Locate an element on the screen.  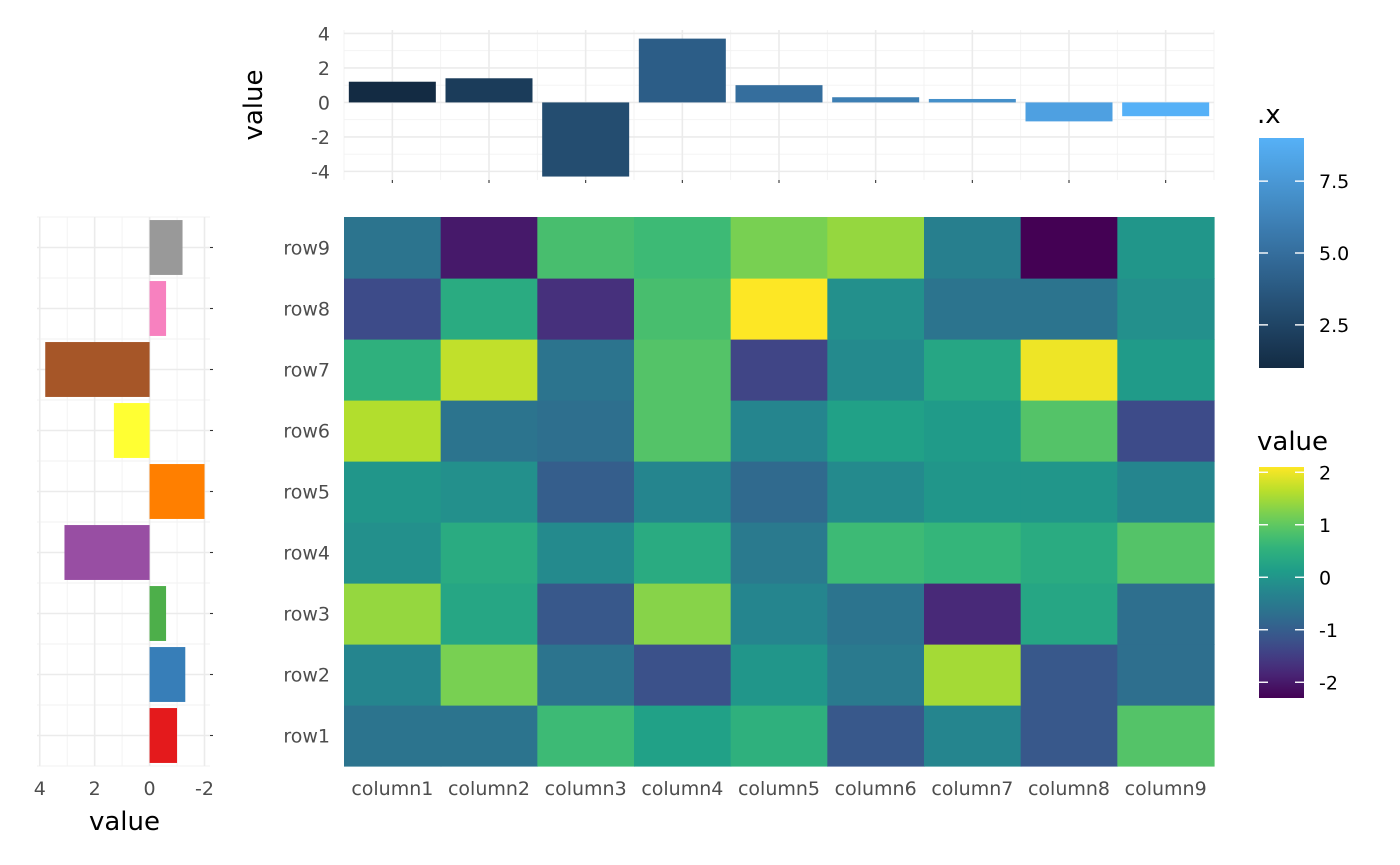
legend-x-title: .x is located at coordinates (1269, 115).